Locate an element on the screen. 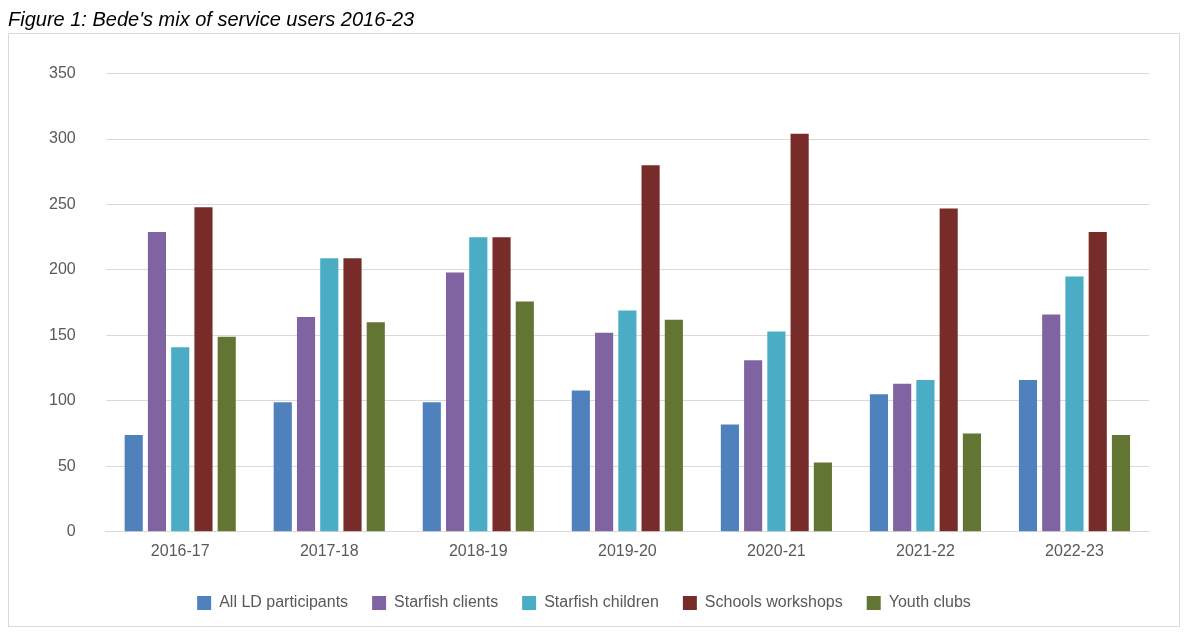  x-tick-label: 2022-23 is located at coordinates (1074, 550).